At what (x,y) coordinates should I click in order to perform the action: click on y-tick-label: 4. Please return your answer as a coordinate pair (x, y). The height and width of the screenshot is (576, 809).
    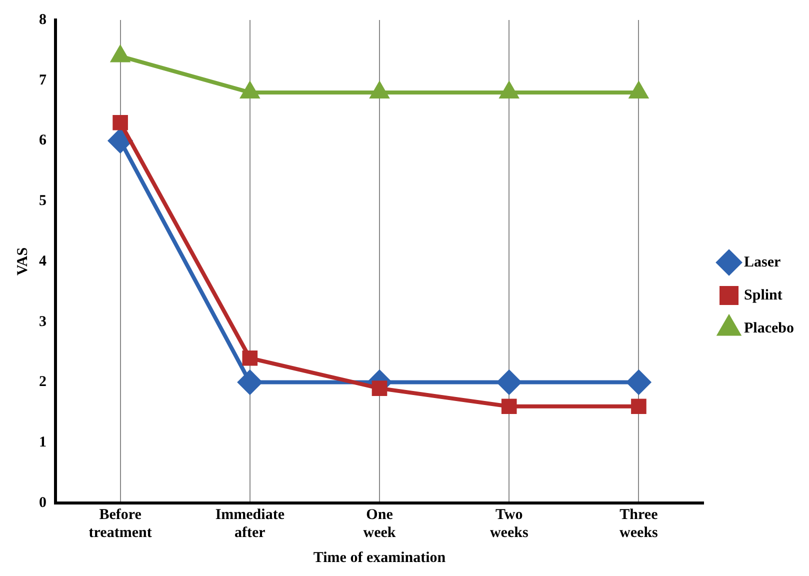
    Looking at the image, I should click on (43, 261).